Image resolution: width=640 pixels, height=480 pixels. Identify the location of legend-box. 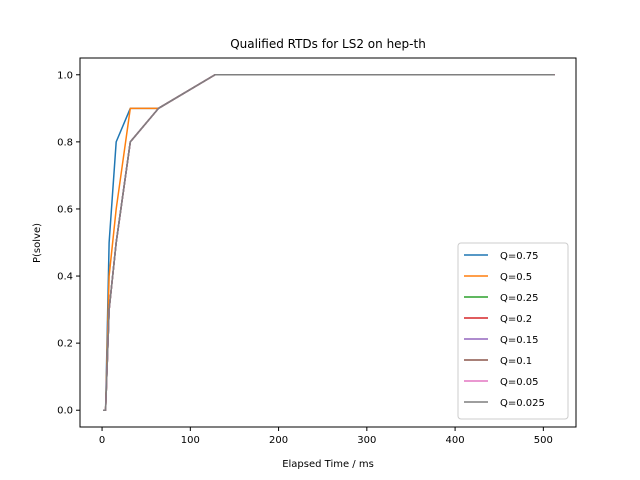
(513, 331).